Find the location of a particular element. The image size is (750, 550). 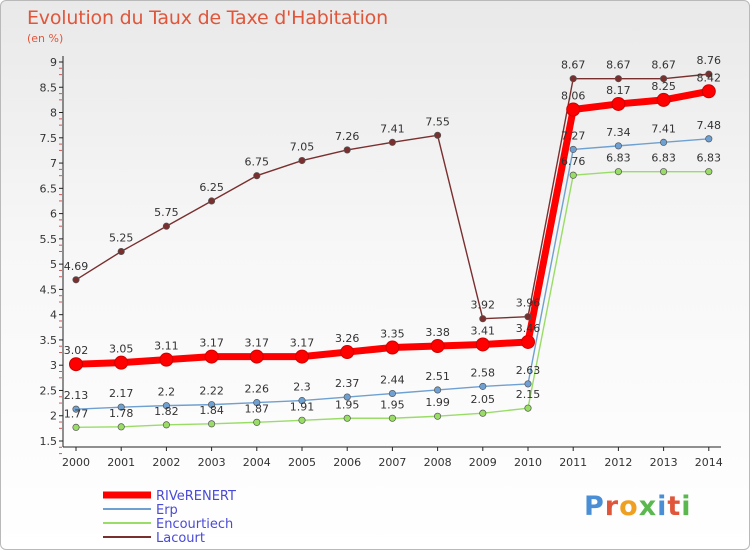

y-tick-label: 9 is located at coordinates (53, 62).